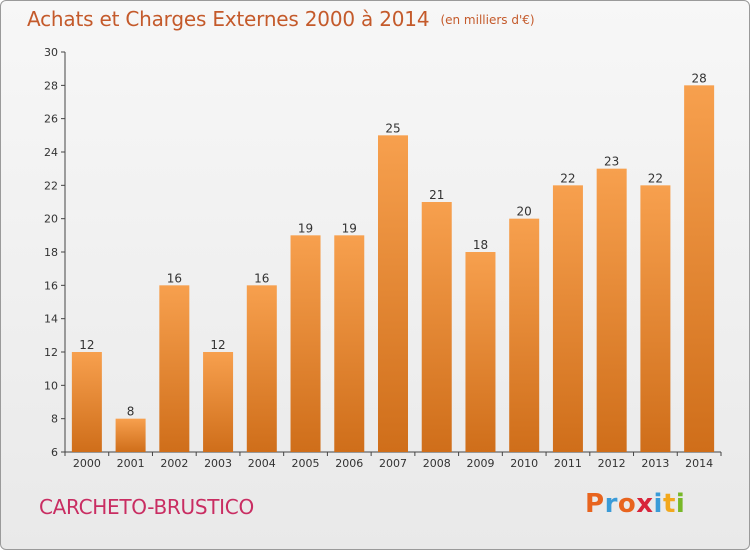  Describe the element at coordinates (51, 185) in the screenshot. I see `y-tick-label: 22` at that location.